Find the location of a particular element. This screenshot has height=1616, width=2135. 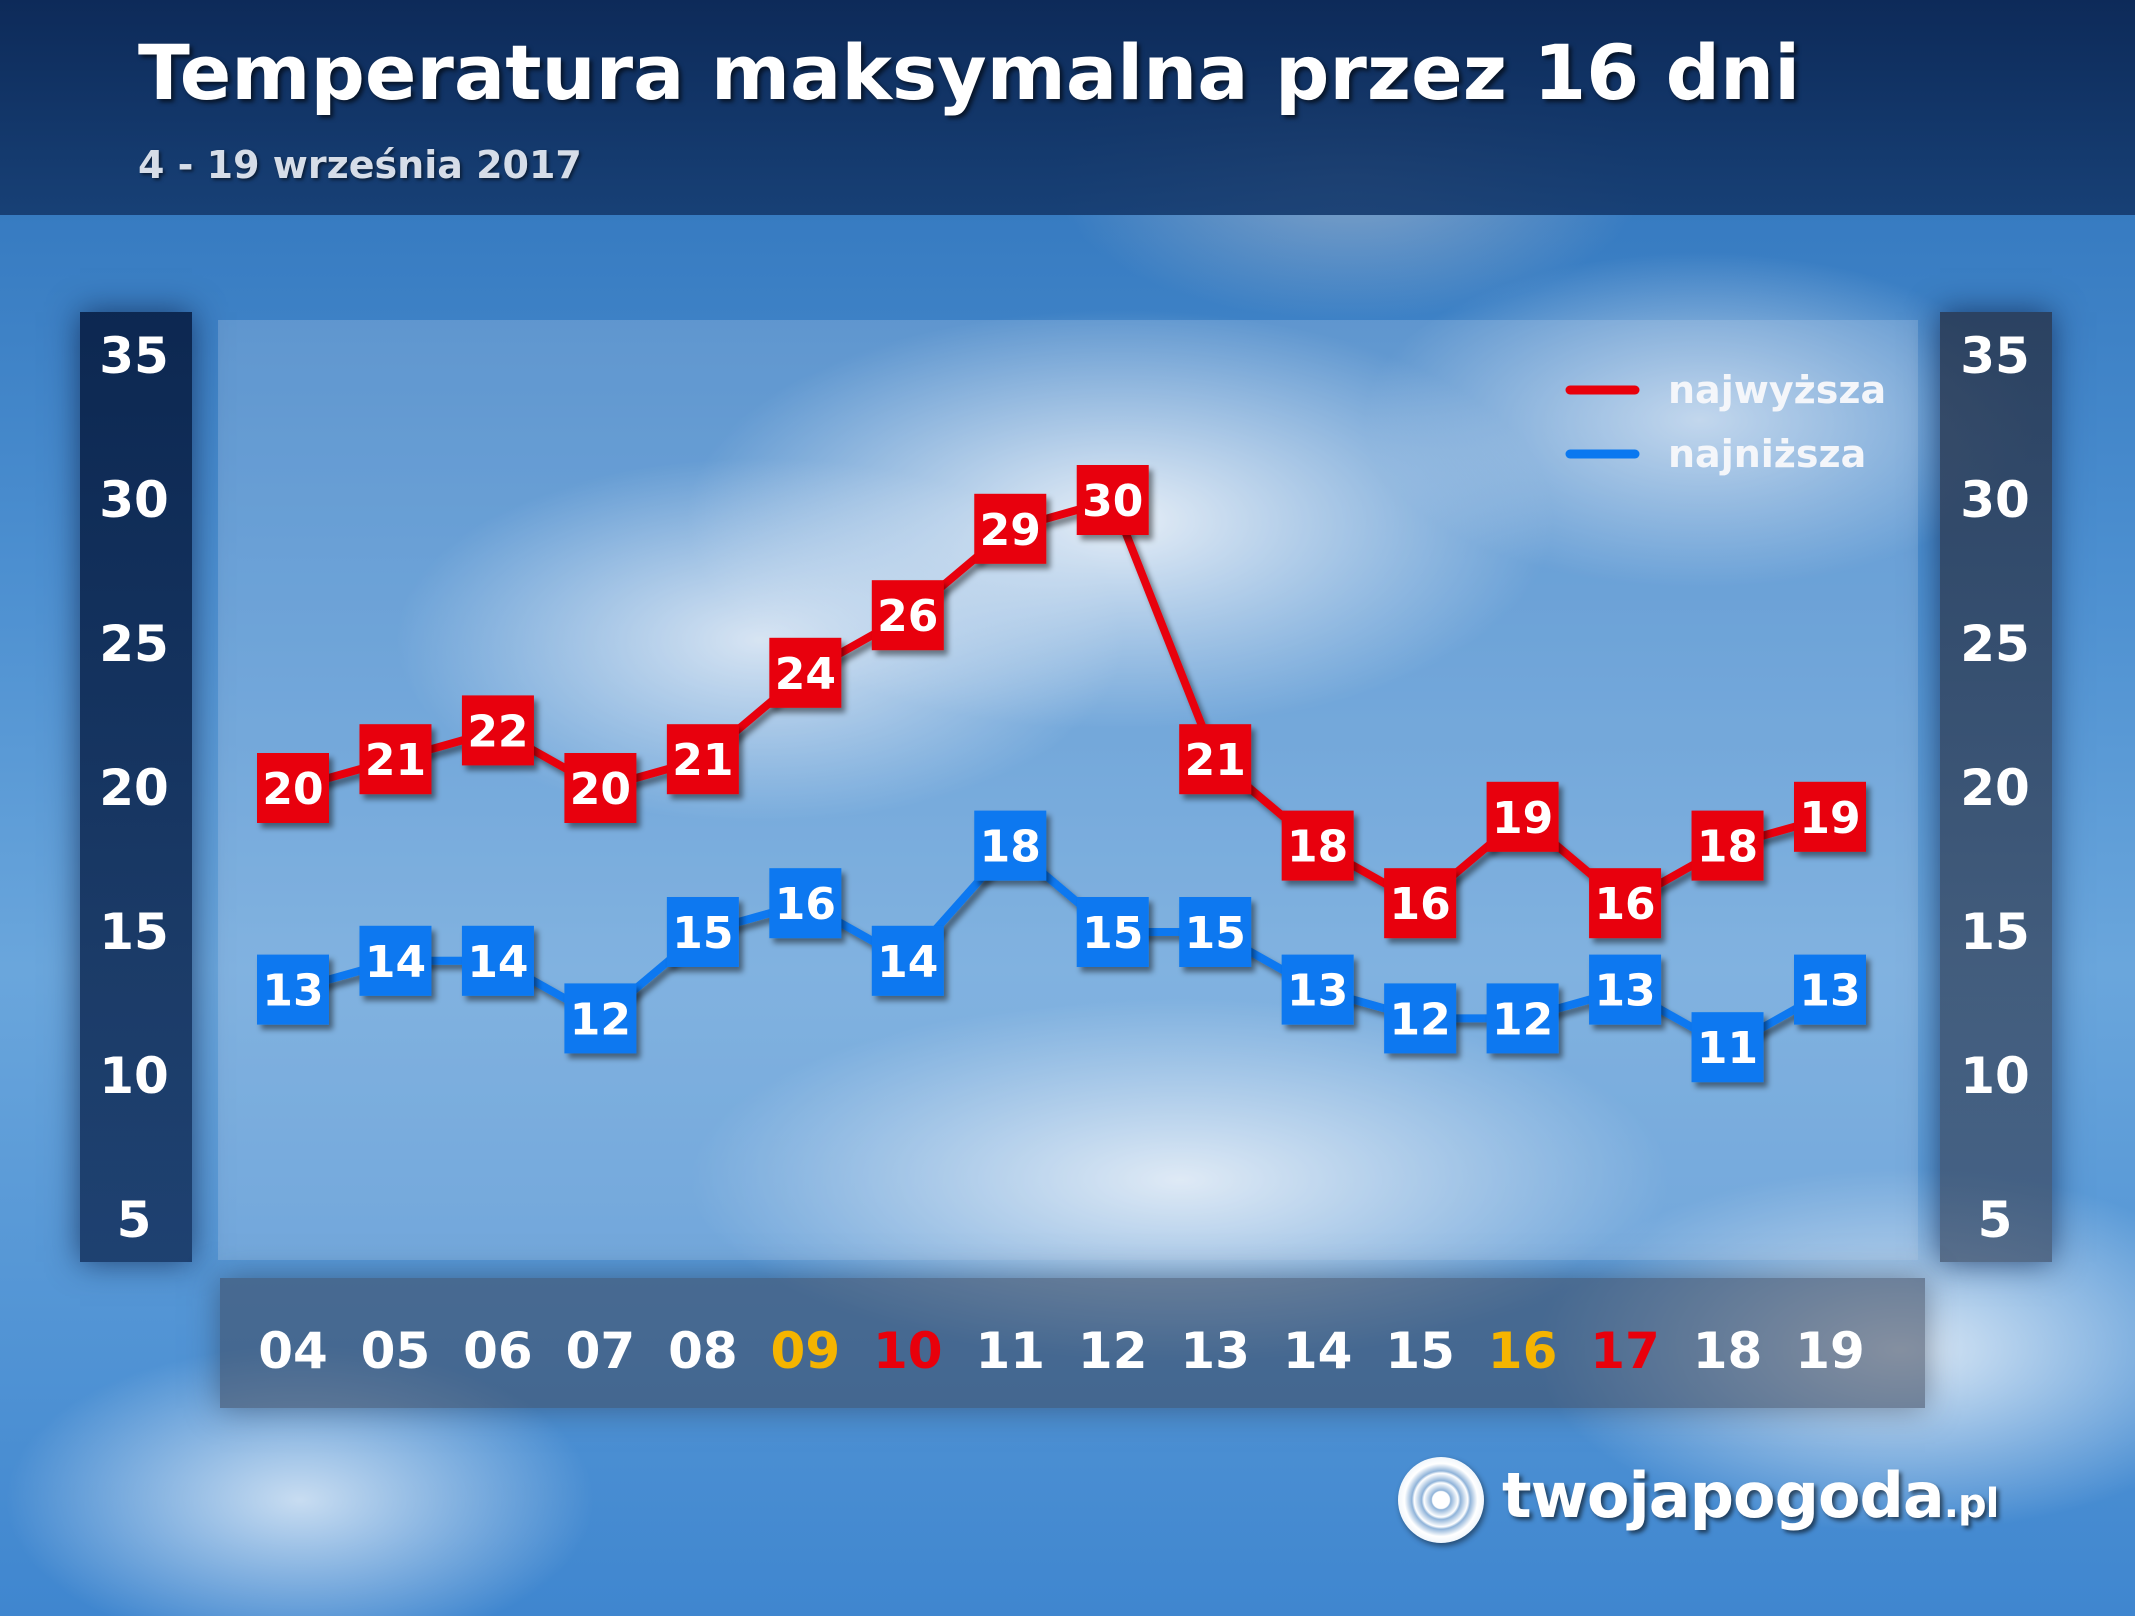

data-label: 16 is located at coordinates (805, 904).